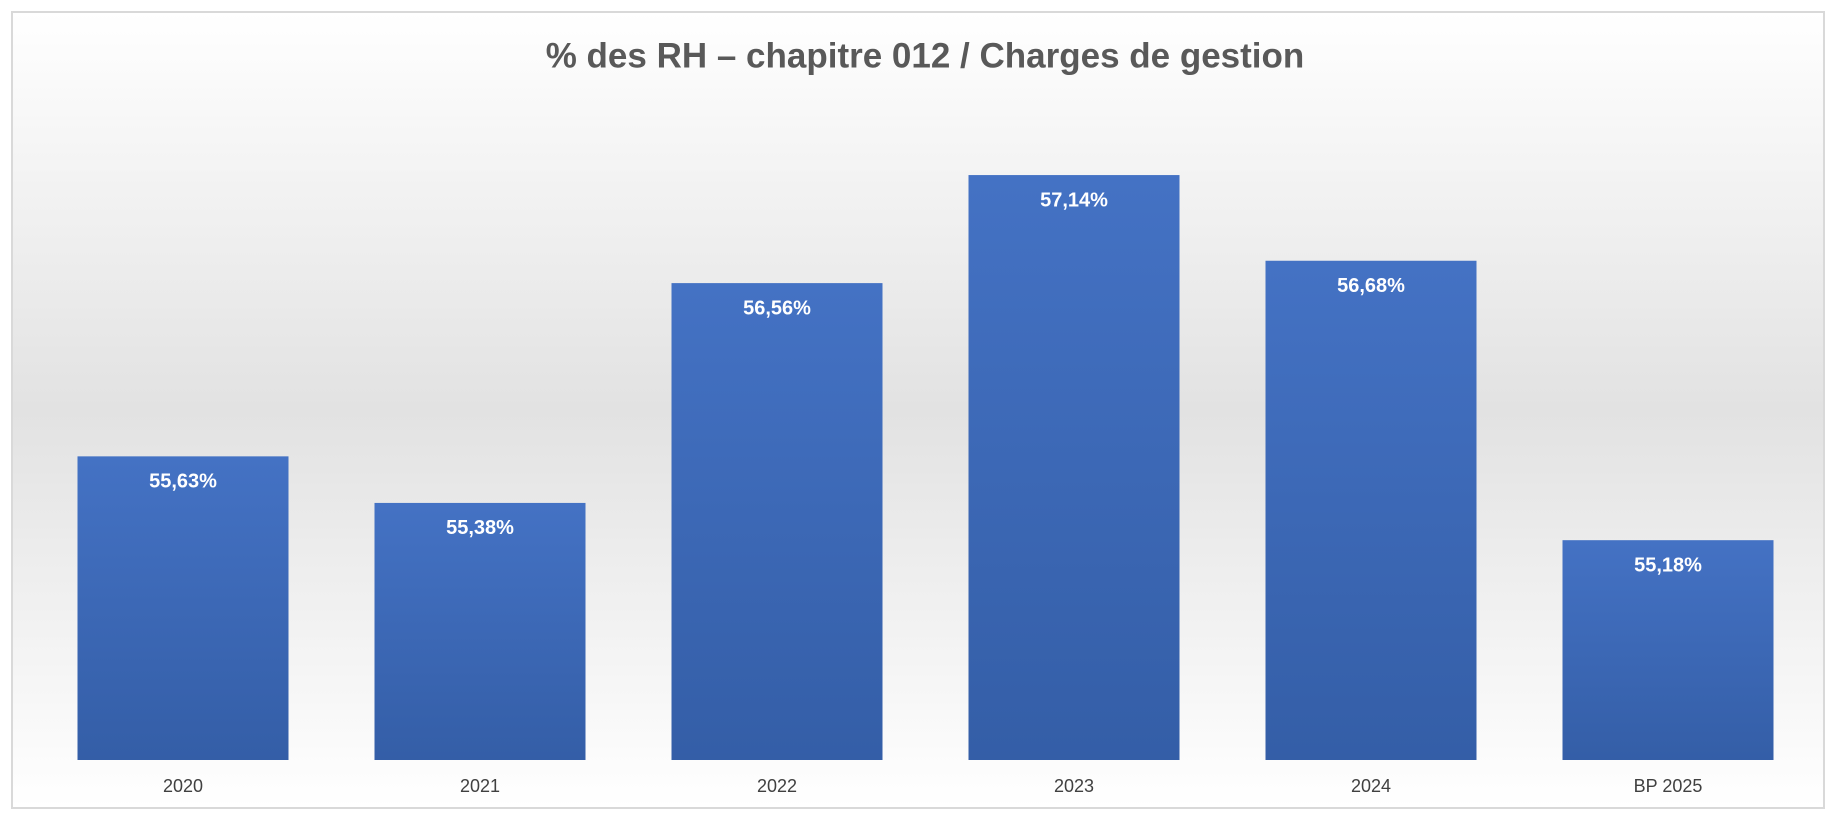 The height and width of the screenshot is (814, 1825). Describe the element at coordinates (183, 482) in the screenshot. I see `data-label: 55,63%` at that location.